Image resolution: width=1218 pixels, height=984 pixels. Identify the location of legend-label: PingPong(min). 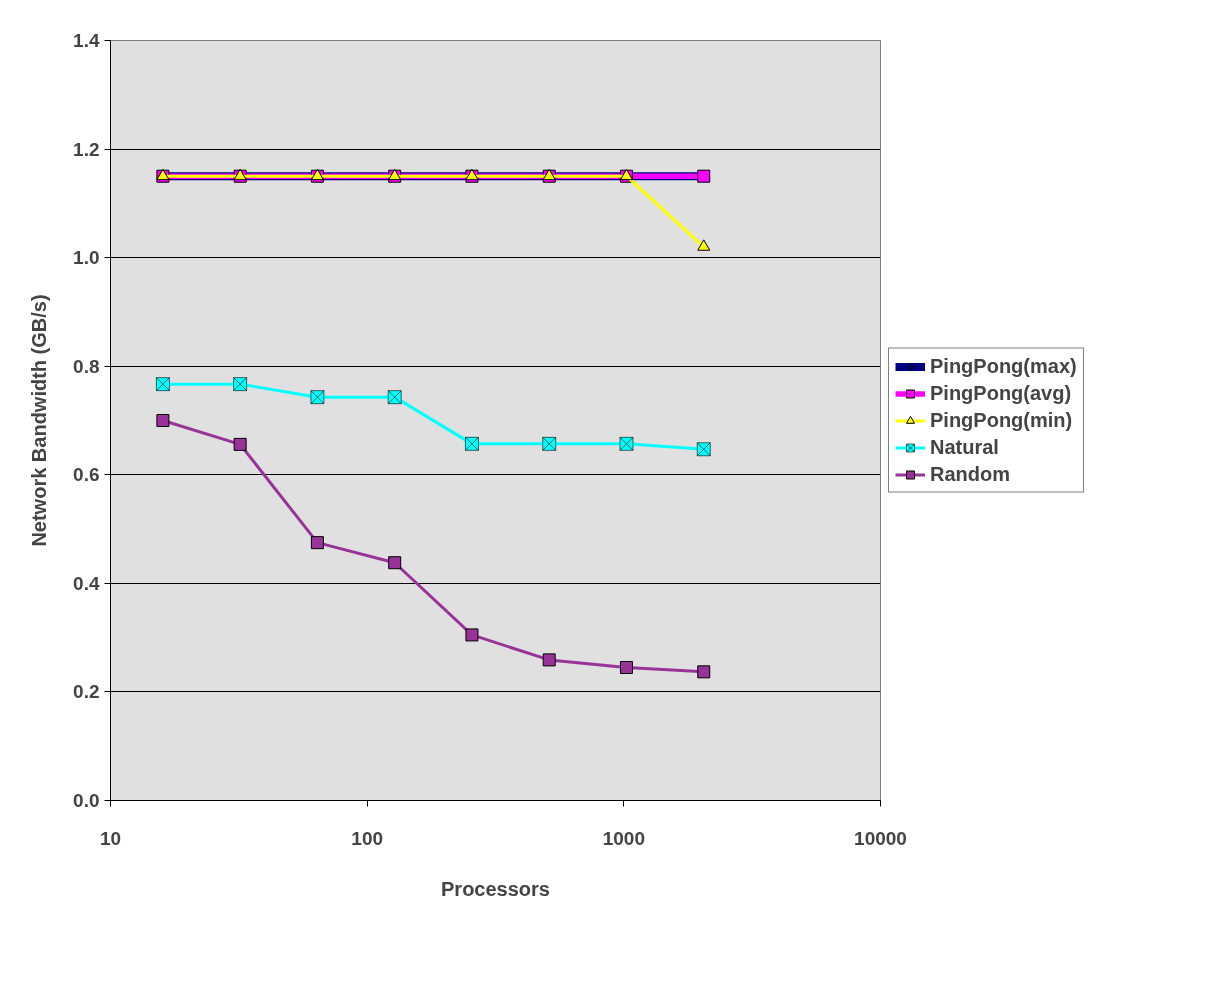
(1001, 420).